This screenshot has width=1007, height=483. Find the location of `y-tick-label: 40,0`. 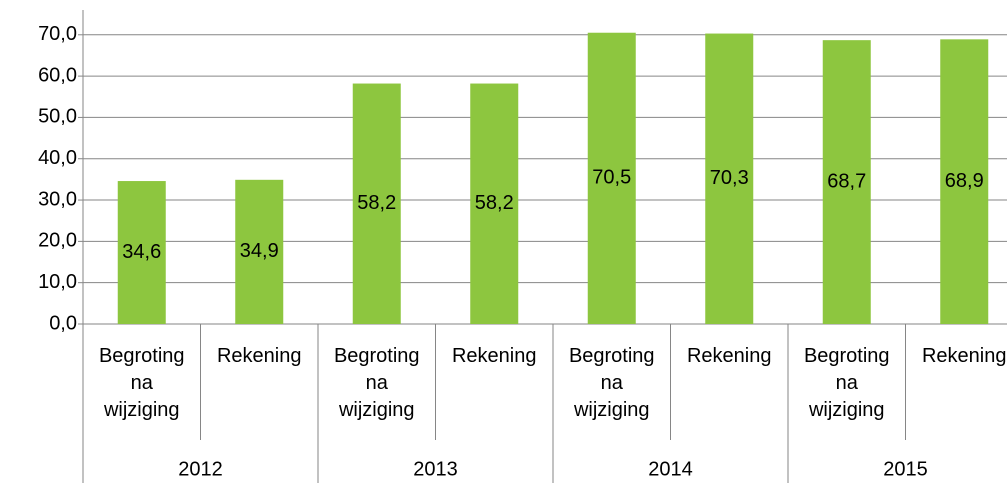

y-tick-label: 40,0 is located at coordinates (57, 158).